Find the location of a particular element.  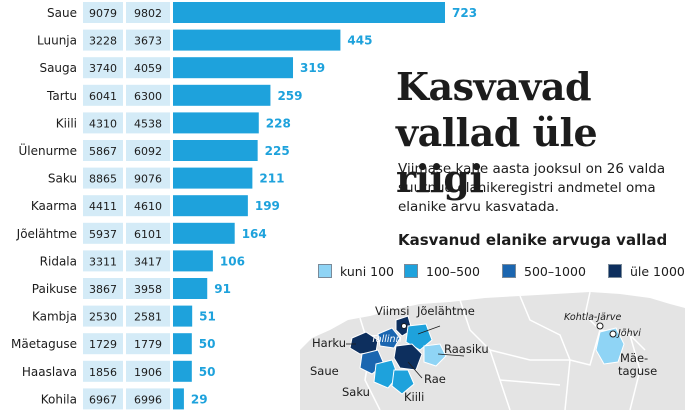

population-before-label: 8865 is located at coordinates (103, 179).